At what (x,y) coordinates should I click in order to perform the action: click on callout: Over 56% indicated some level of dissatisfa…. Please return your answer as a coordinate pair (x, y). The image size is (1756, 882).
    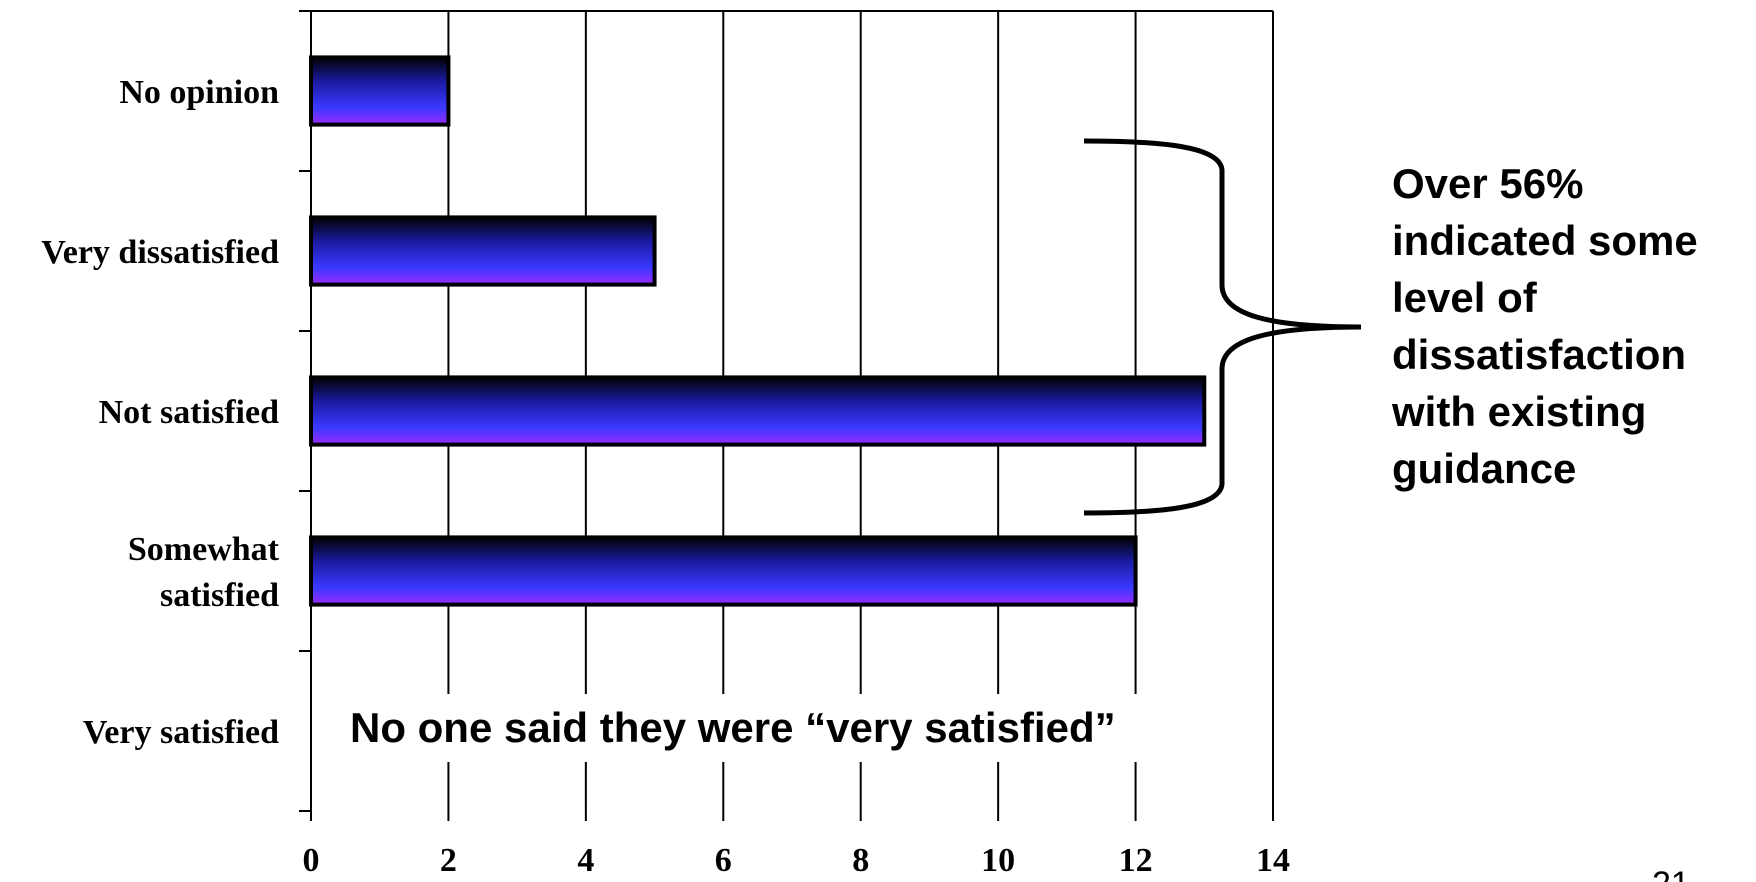
    Looking at the image, I should click on (1544, 326).